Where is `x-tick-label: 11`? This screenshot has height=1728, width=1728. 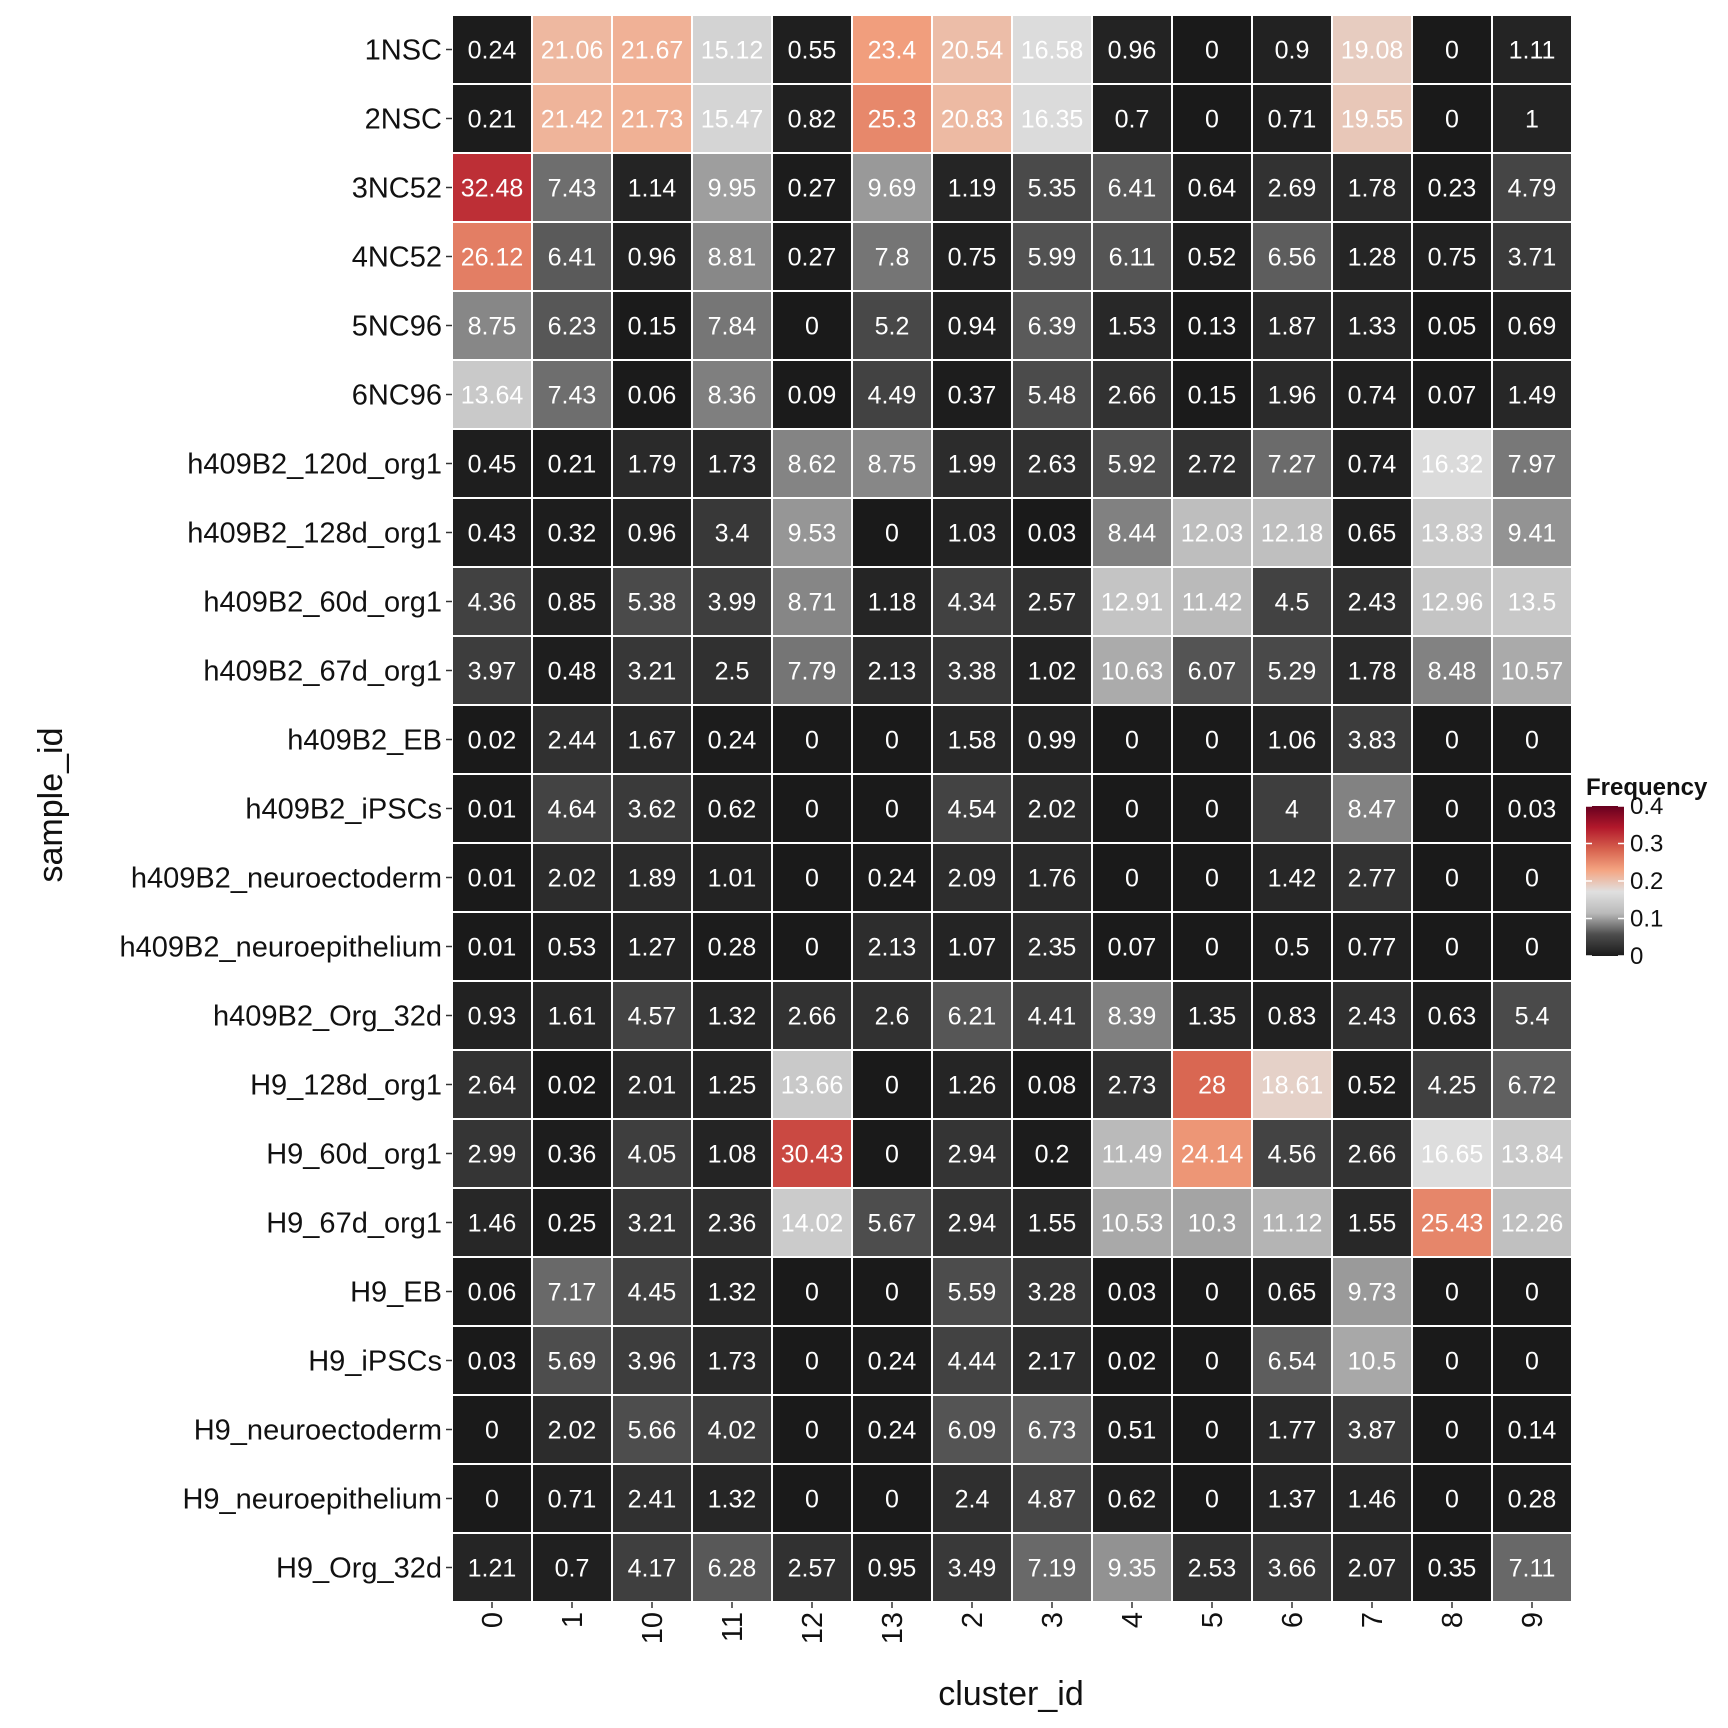
x-tick-label: 11 is located at coordinates (733, 1627).